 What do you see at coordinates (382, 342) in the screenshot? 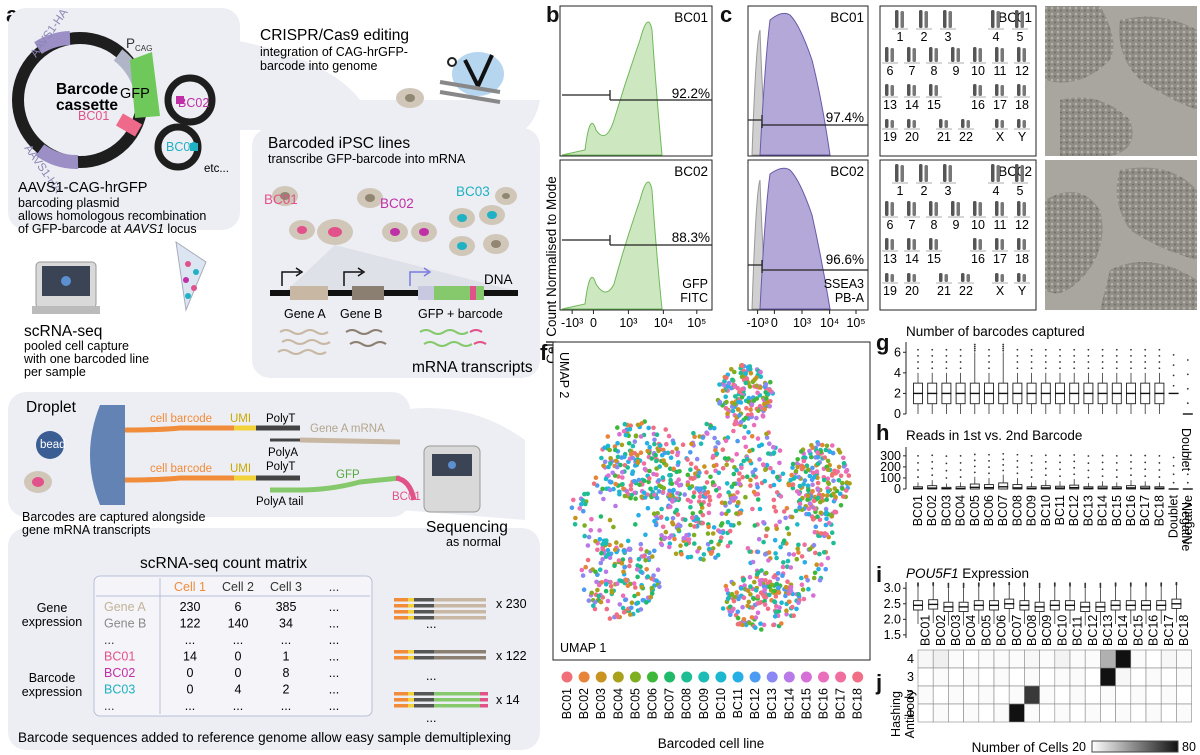
I see `mrna-squiggles` at bounding box center [382, 342].